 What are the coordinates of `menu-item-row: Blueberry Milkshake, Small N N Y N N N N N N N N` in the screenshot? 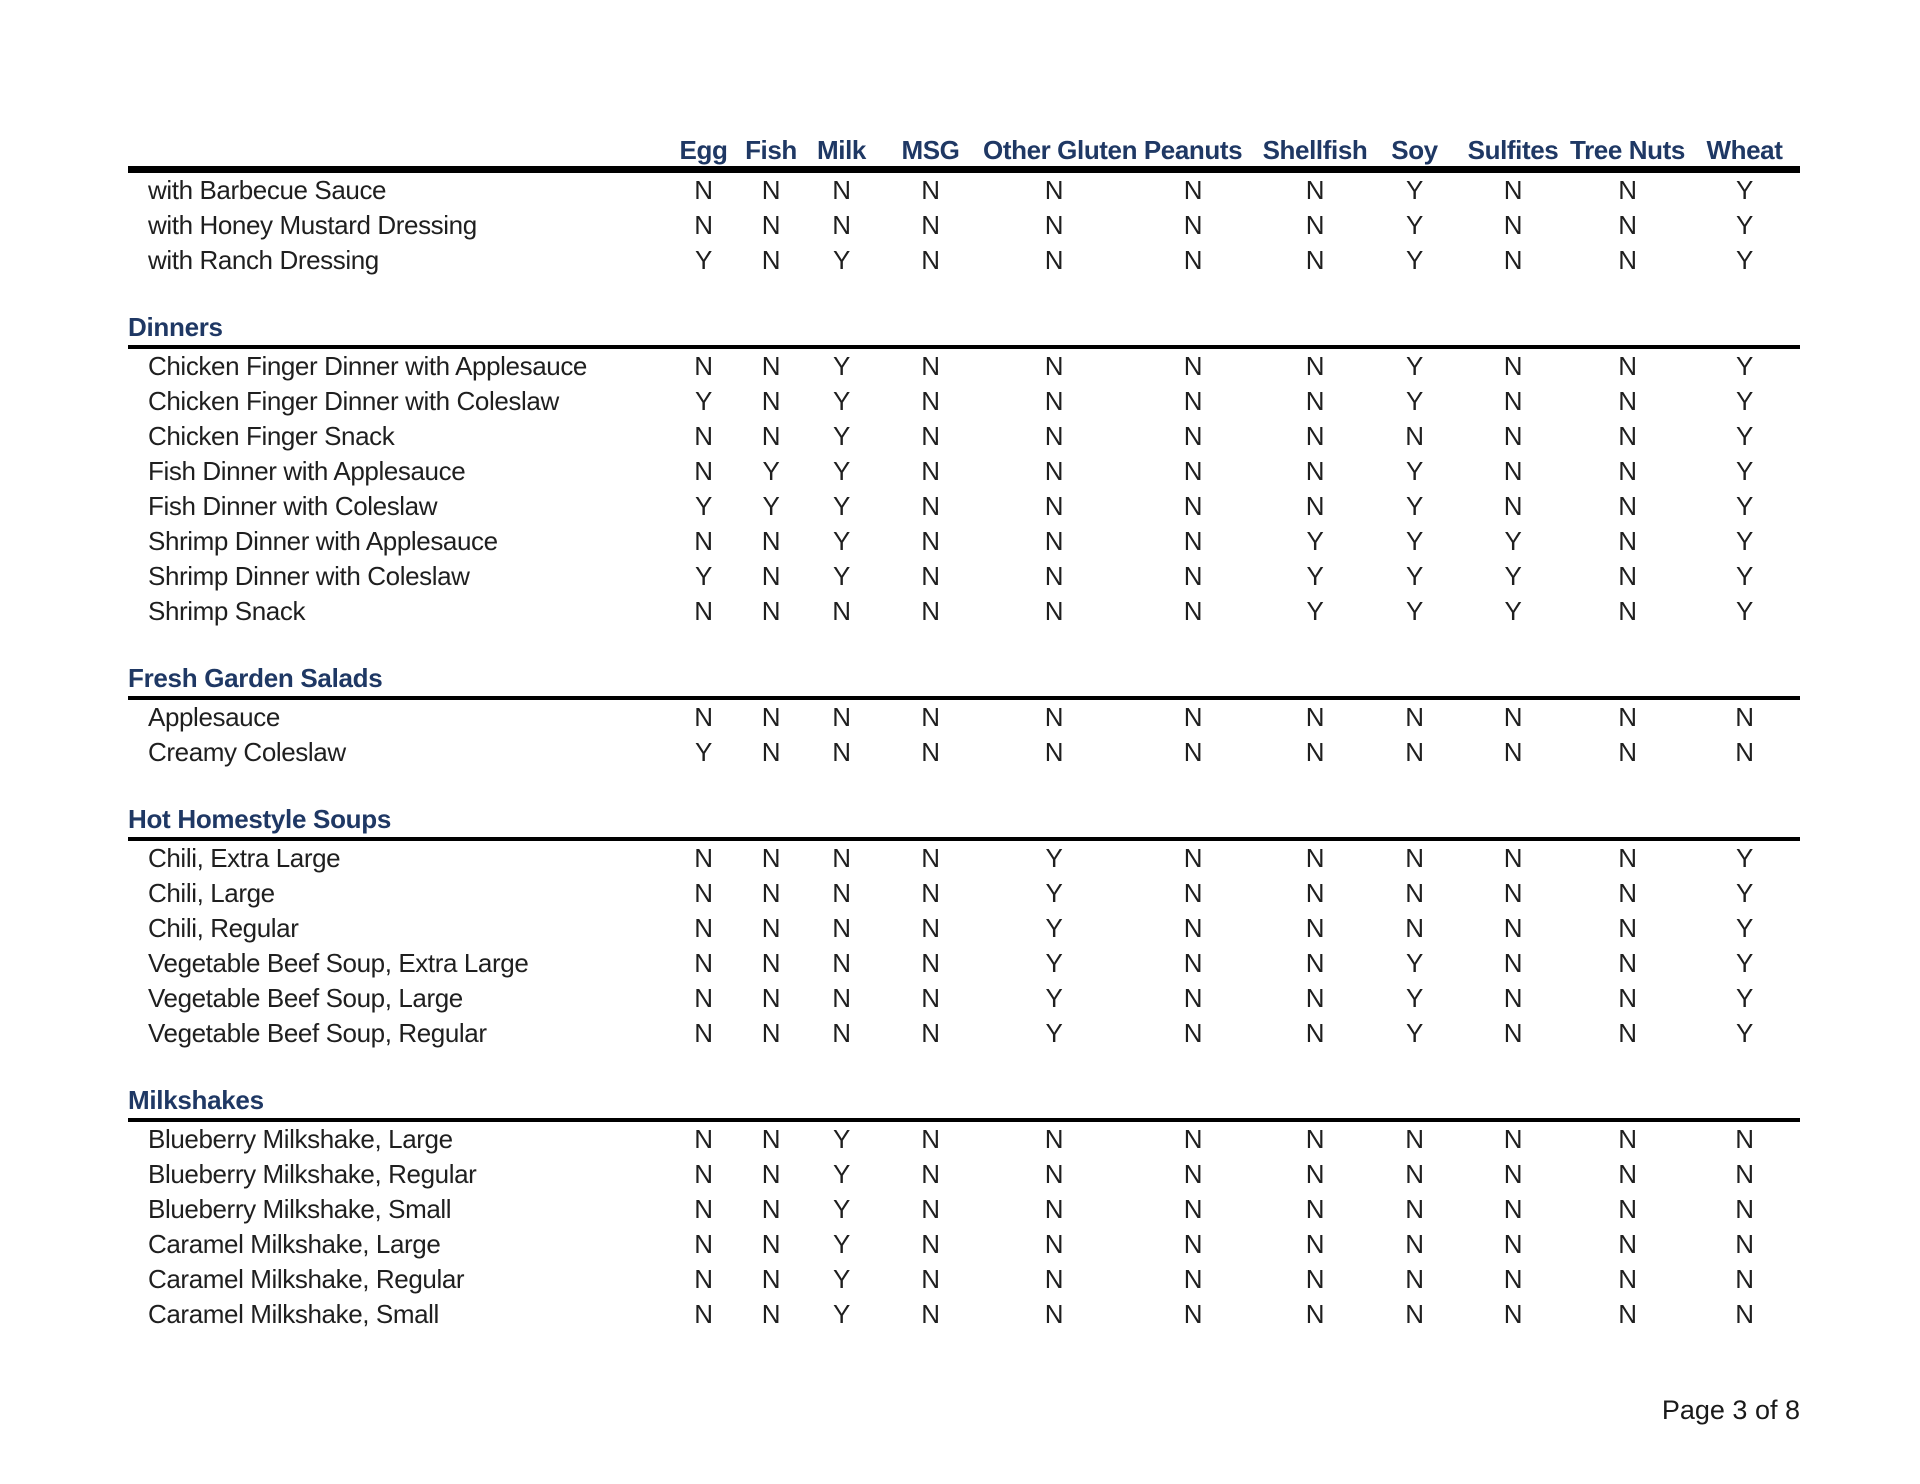 It's located at (964, 1209).